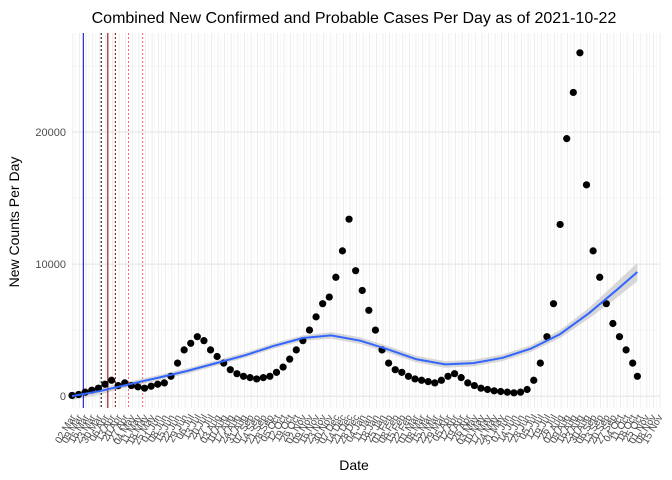 The width and height of the screenshot is (672, 480). I want to click on reference-lines, so click(113, 220).